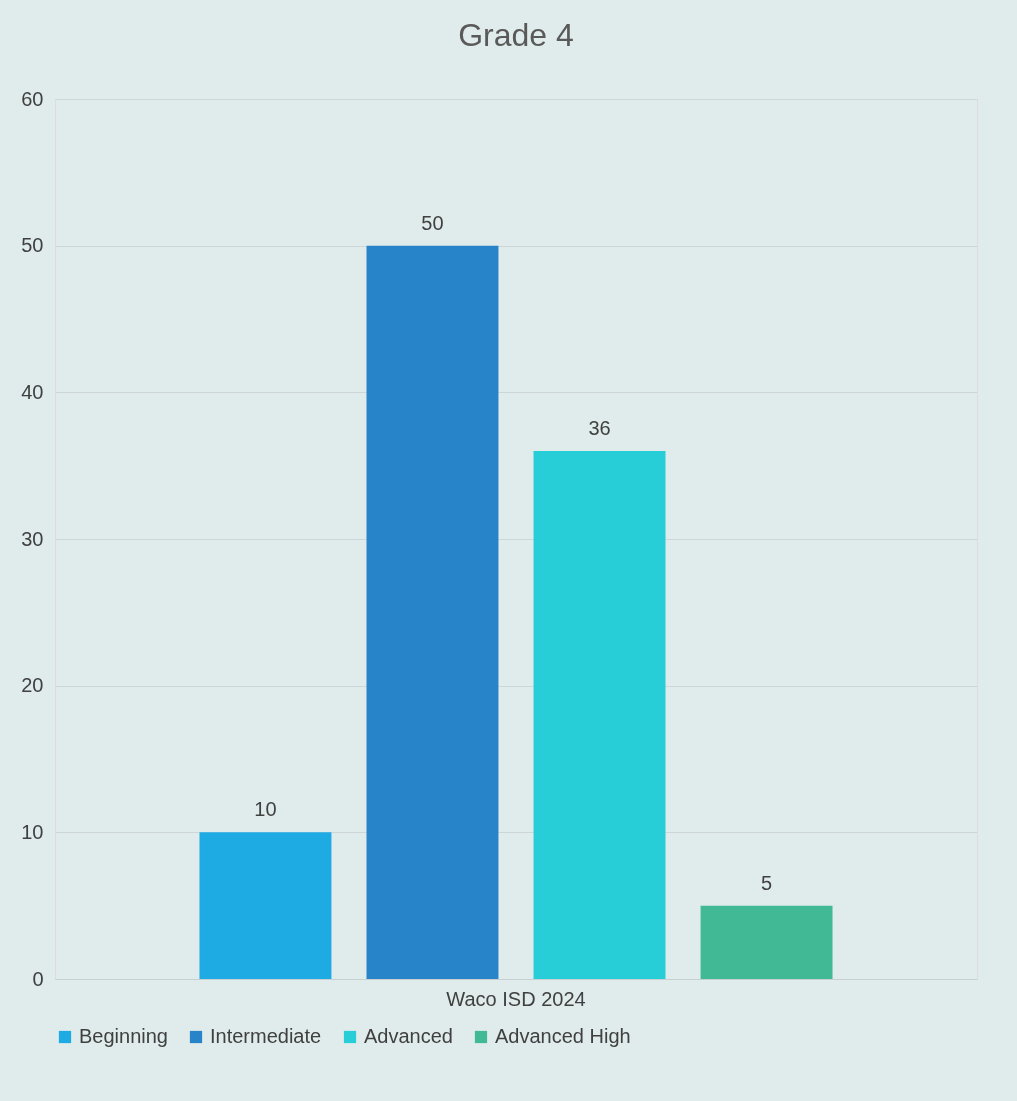 Image resolution: width=1017 pixels, height=1101 pixels. Describe the element at coordinates (32, 98) in the screenshot. I see `y-tick-label: 60` at that location.